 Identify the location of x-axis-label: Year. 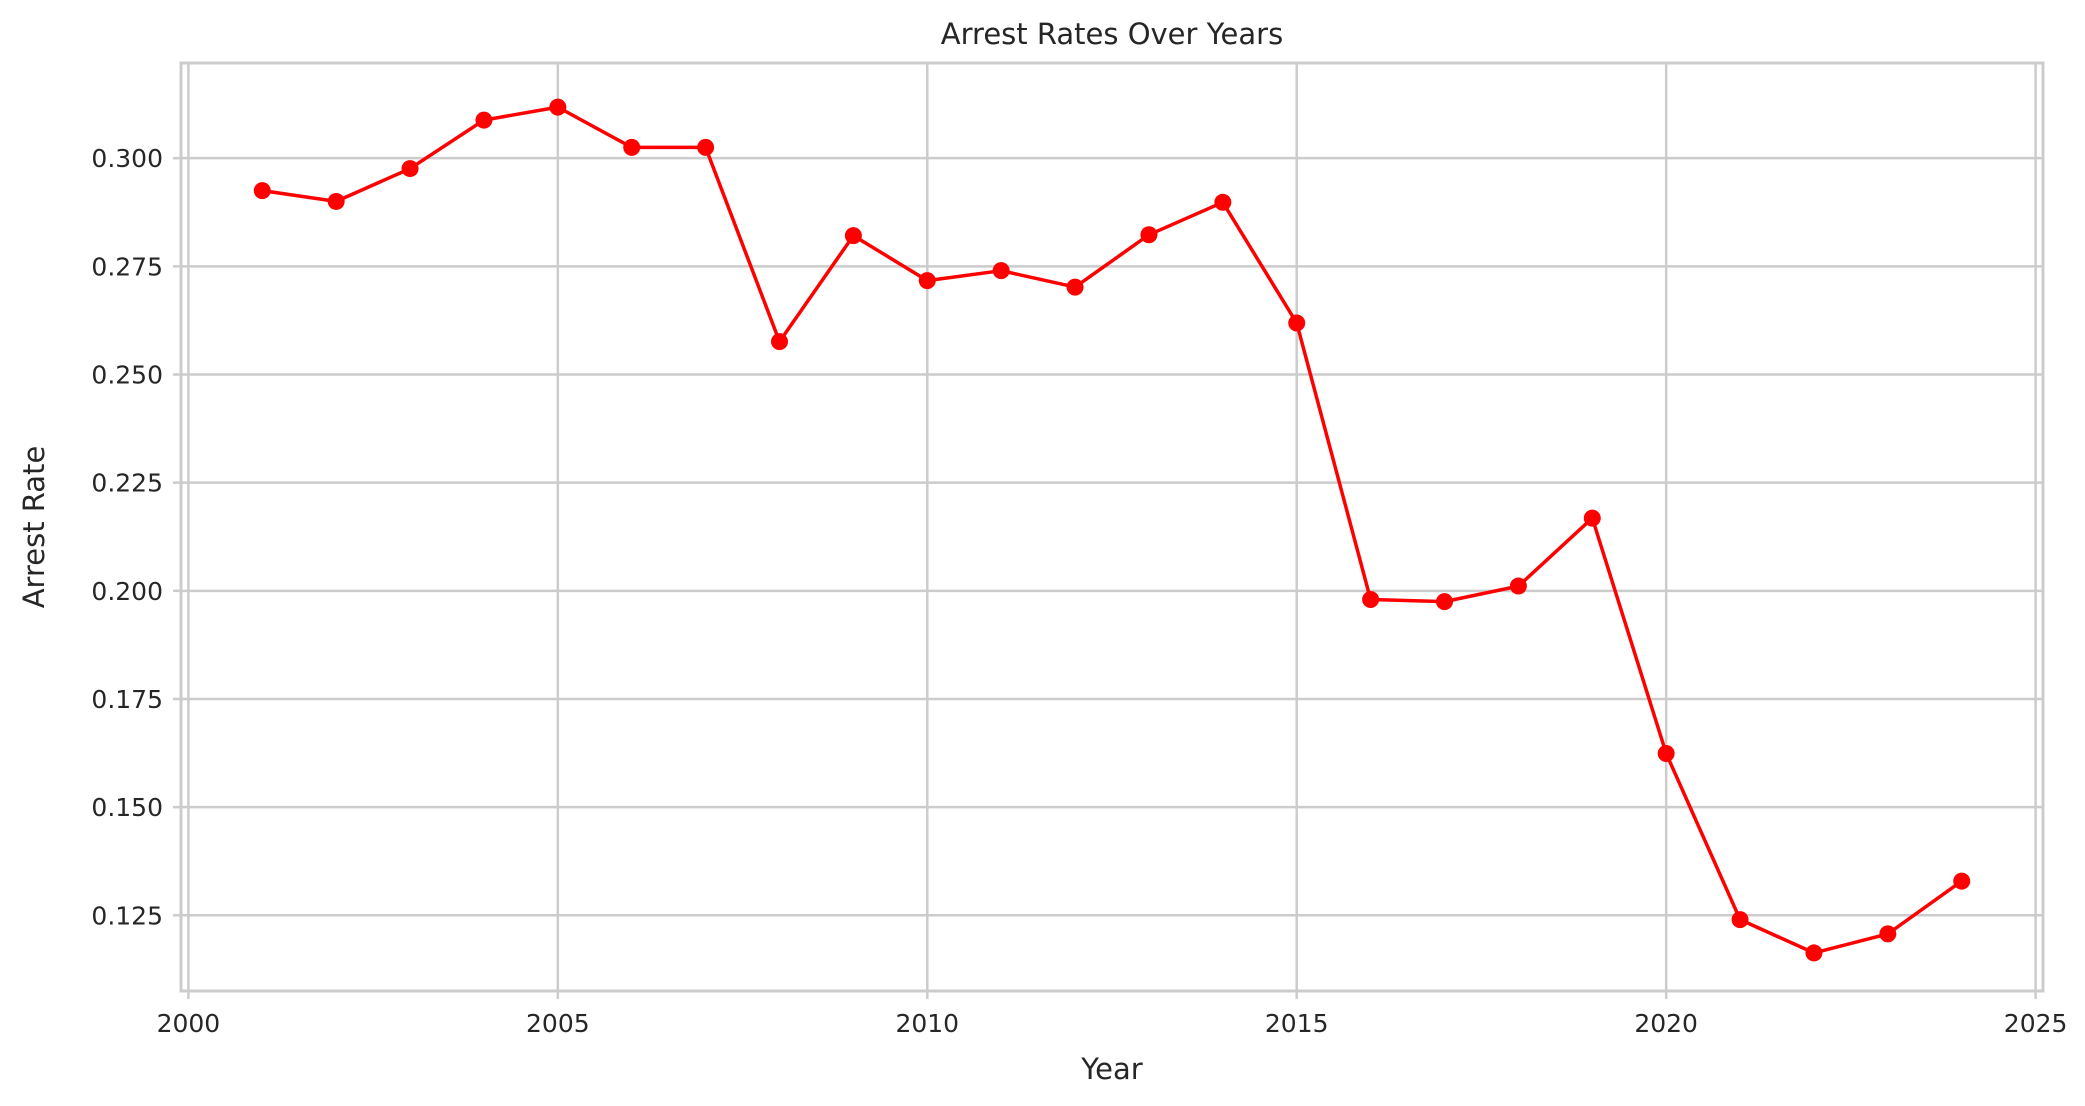
(1111, 1069).